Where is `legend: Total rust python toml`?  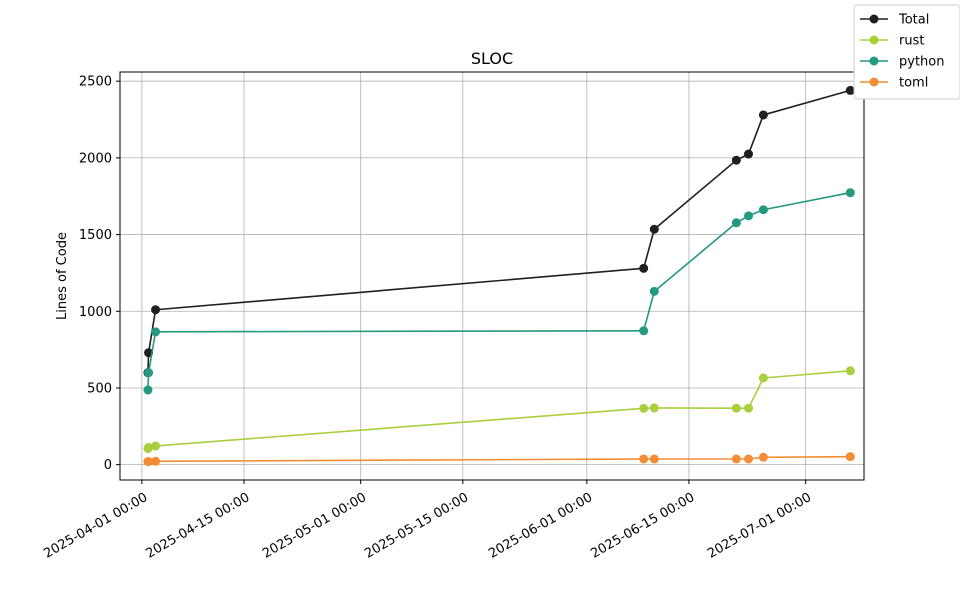 legend: Total rust python toml is located at coordinates (906, 52).